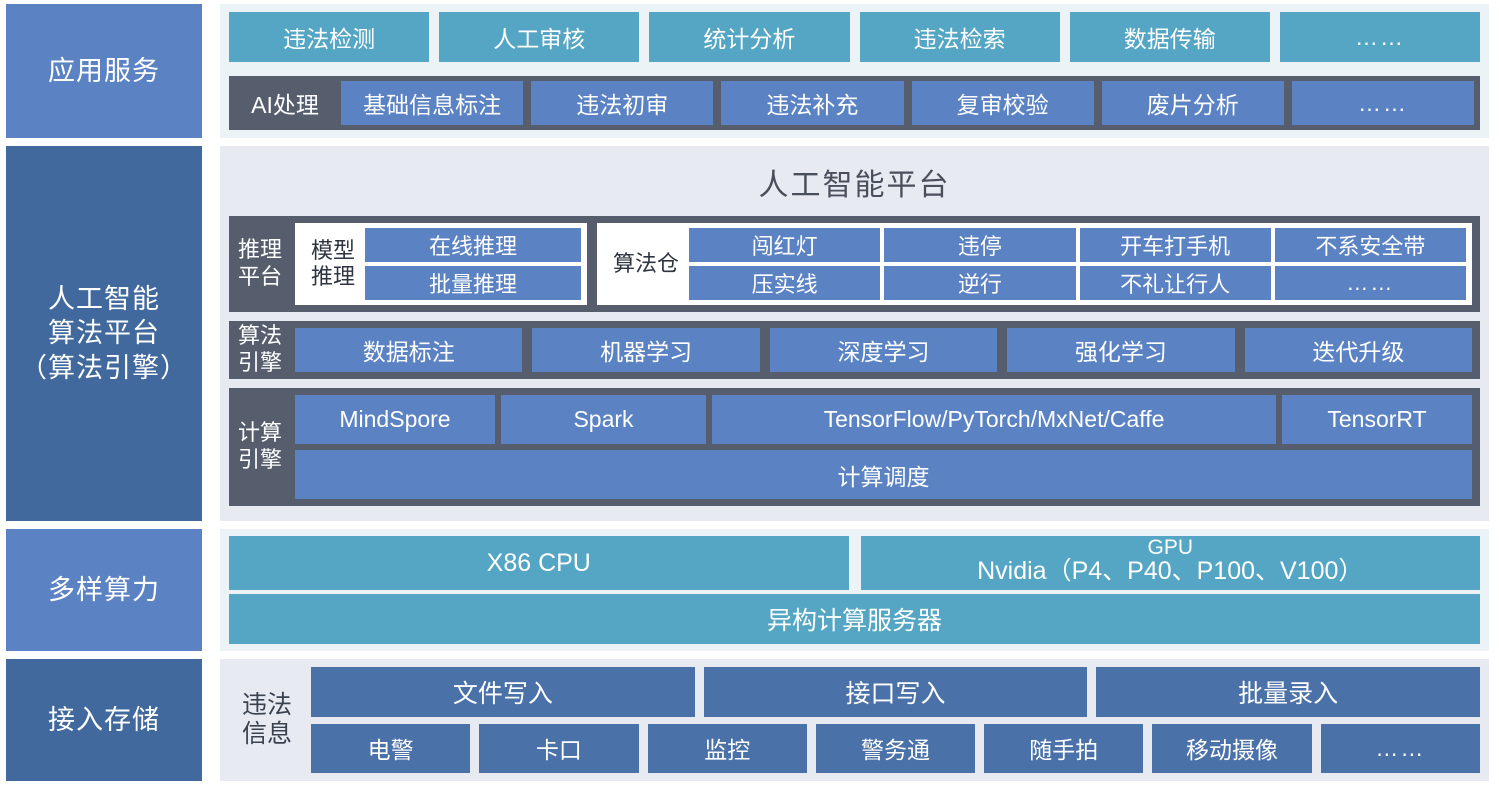 The height and width of the screenshot is (785, 1499). Describe the element at coordinates (646, 263) in the screenshot. I see `algorithm-repository-label: 算法仓` at that location.